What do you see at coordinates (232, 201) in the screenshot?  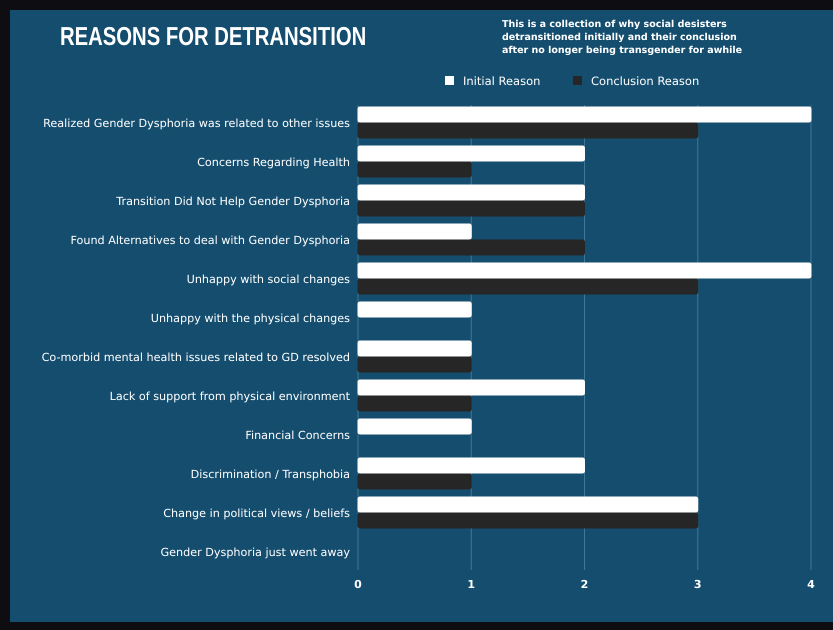 I see `y-tick-label: Transition Did Not Help Gender Dysphoria` at bounding box center [232, 201].